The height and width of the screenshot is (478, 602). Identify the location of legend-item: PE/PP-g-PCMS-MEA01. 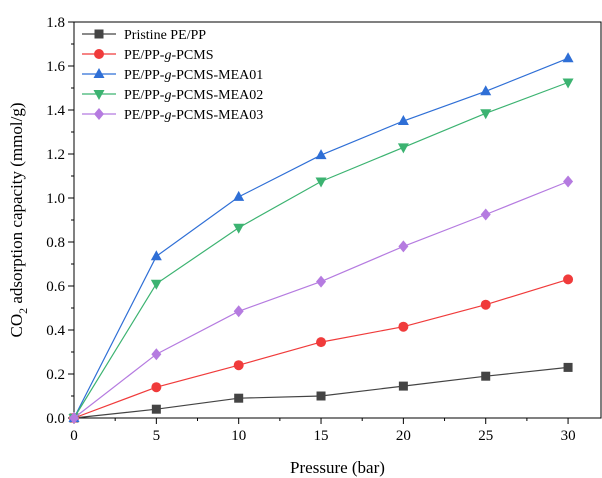
(172, 75).